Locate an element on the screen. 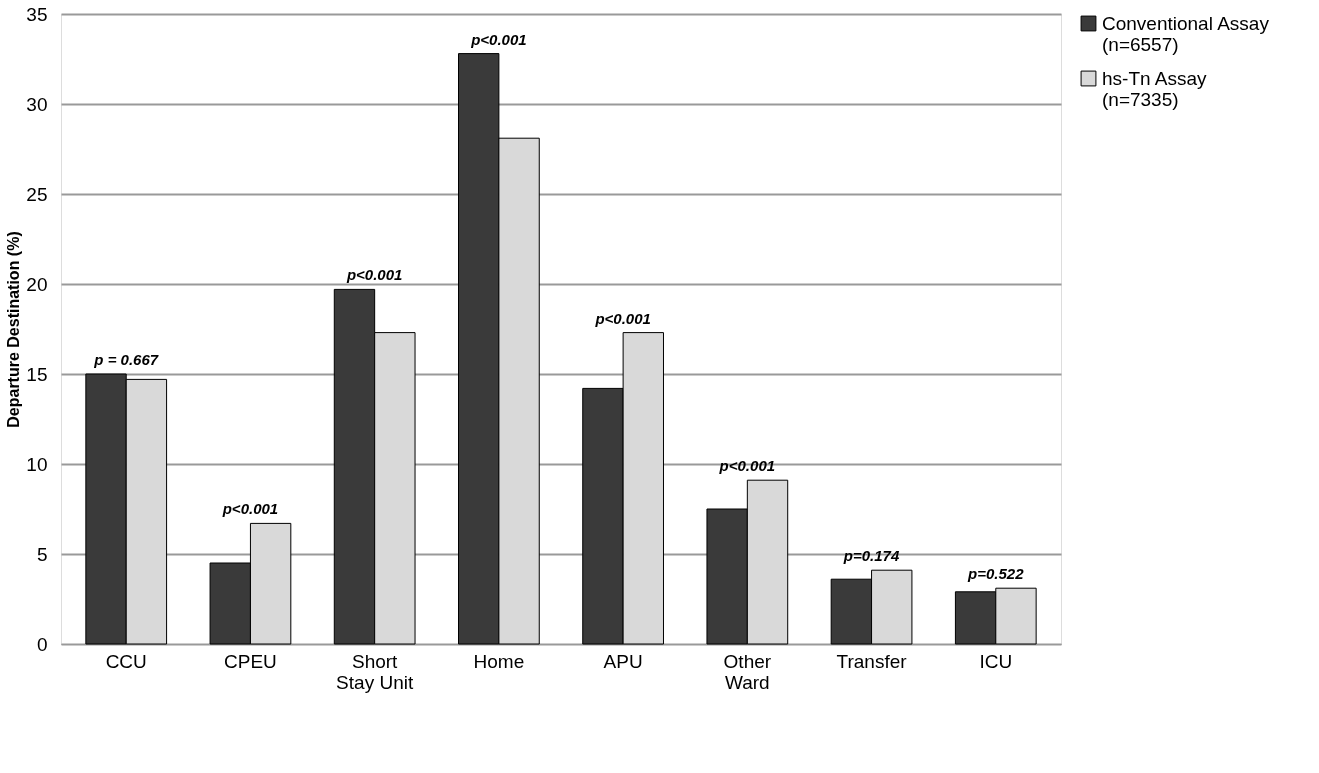 This screenshot has height=773, width=1319. y-tick-label: 5 is located at coordinates (42, 554).